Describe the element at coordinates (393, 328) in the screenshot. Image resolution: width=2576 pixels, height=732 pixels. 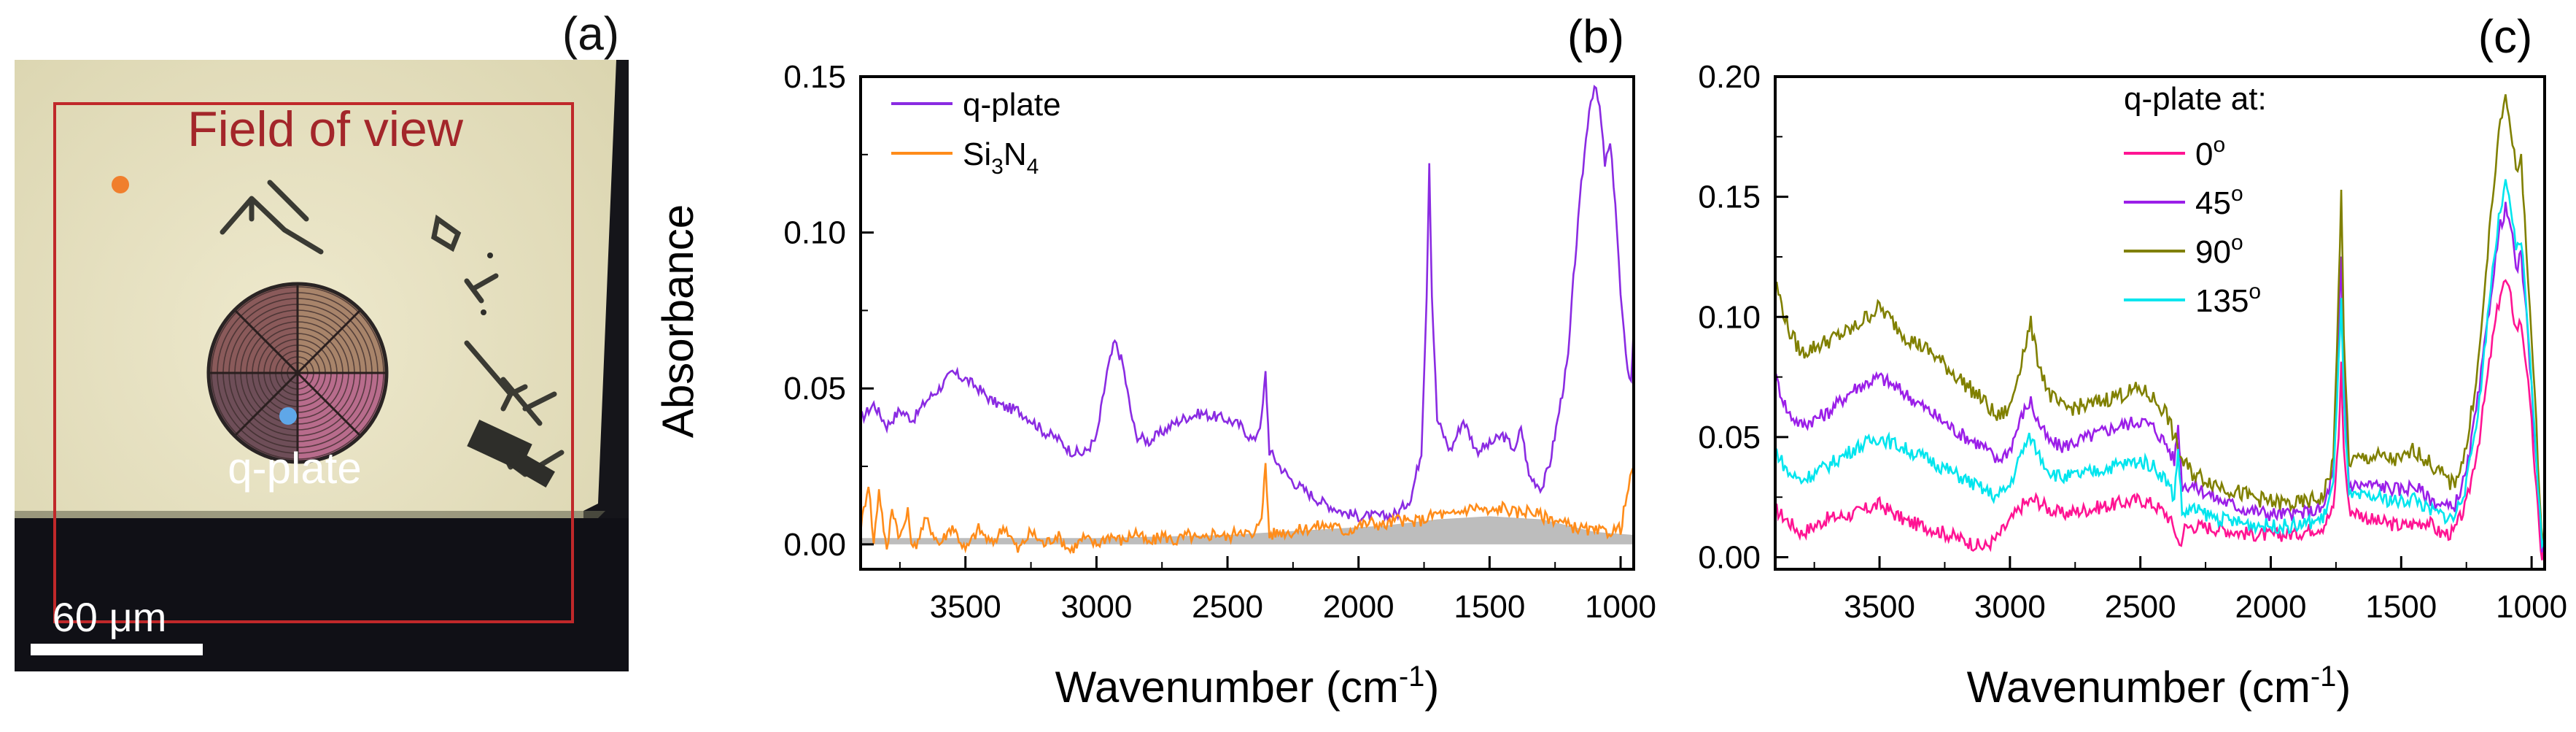
I see `fabricated-marks` at that location.